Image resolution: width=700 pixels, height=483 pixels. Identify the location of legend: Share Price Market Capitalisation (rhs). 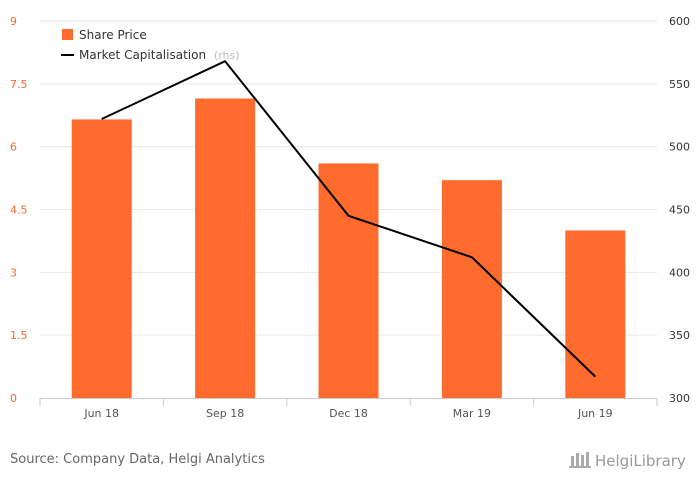
(150, 45).